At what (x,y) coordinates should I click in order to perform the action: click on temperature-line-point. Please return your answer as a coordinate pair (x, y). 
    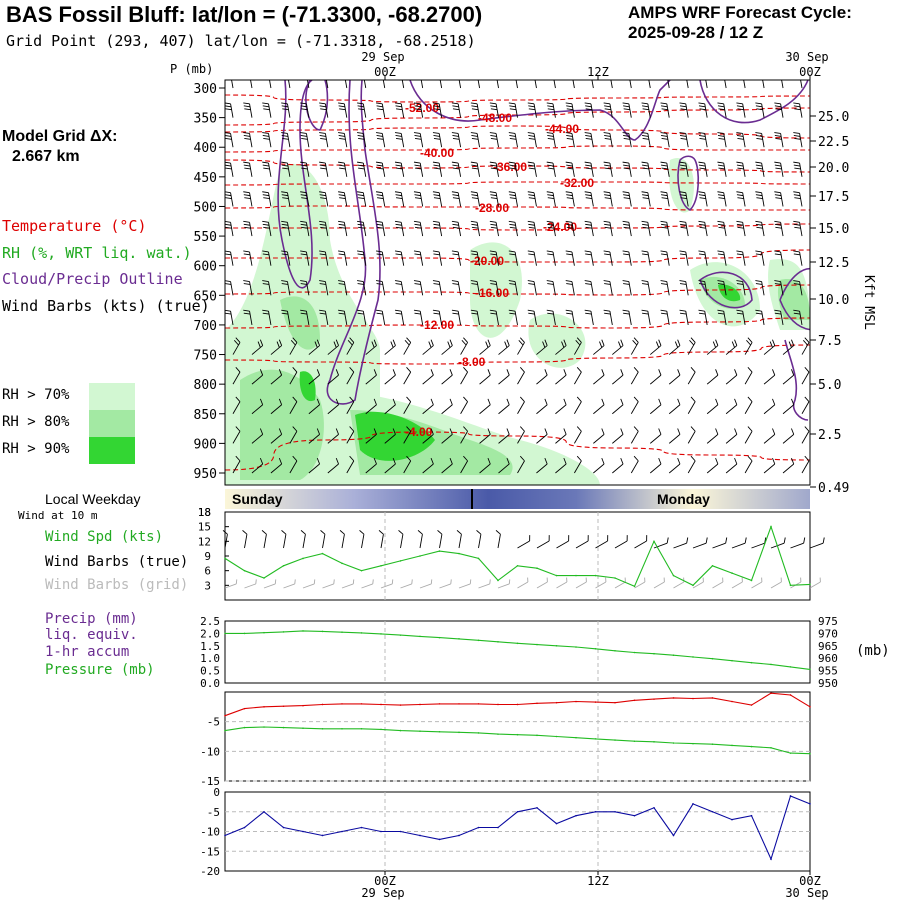
    Looking at the image, I should click on (517, 704).